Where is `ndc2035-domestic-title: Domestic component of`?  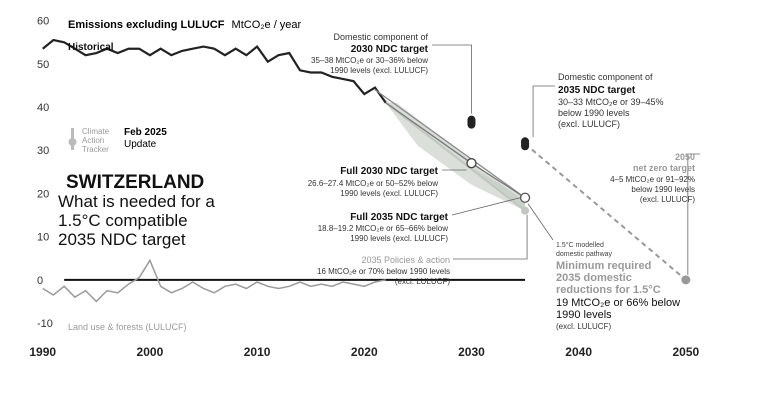 ndc2035-domestic-title: Domestic component of is located at coordinates (605, 77).